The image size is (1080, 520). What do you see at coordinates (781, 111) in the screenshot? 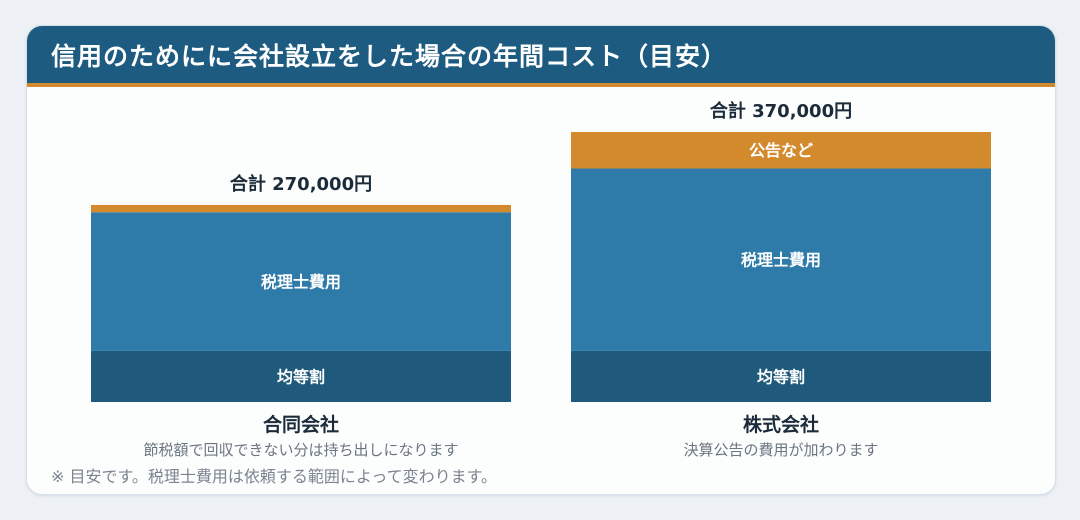
I see `total-label-2: 合計 370,000円` at bounding box center [781, 111].